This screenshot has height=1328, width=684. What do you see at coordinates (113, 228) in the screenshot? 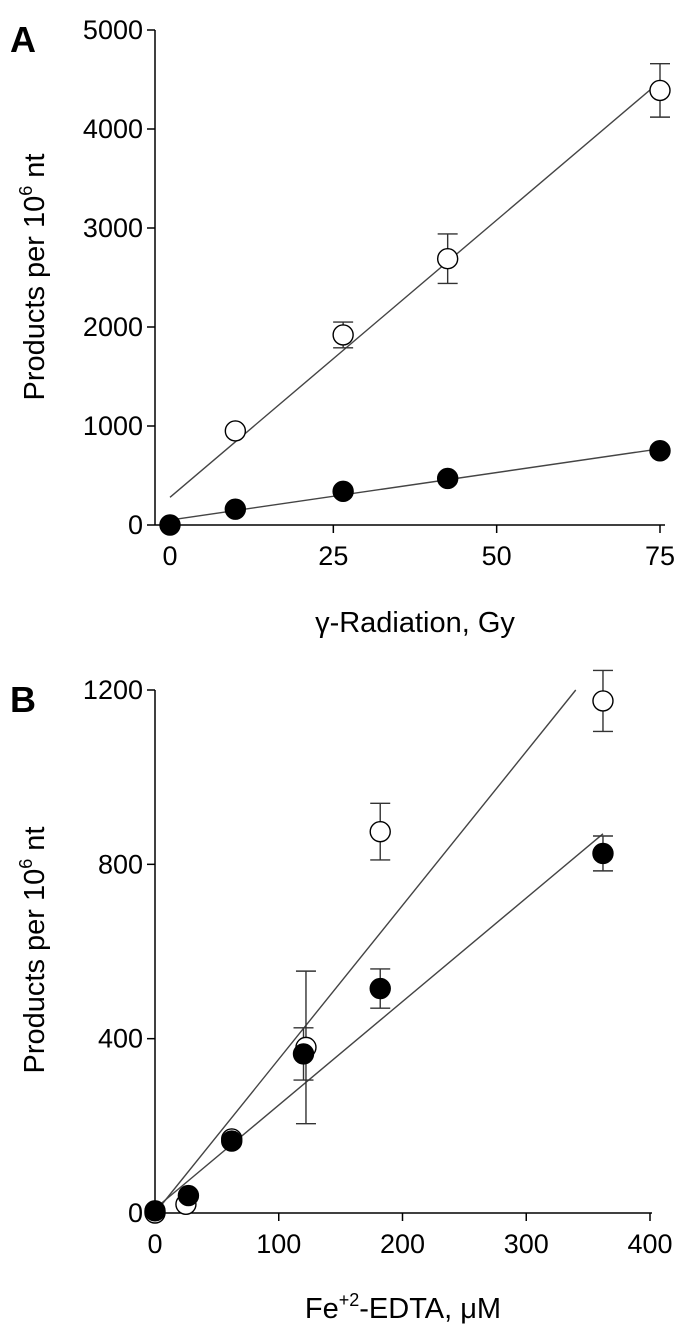
I see `y-tick-label: 3000` at bounding box center [113, 228].